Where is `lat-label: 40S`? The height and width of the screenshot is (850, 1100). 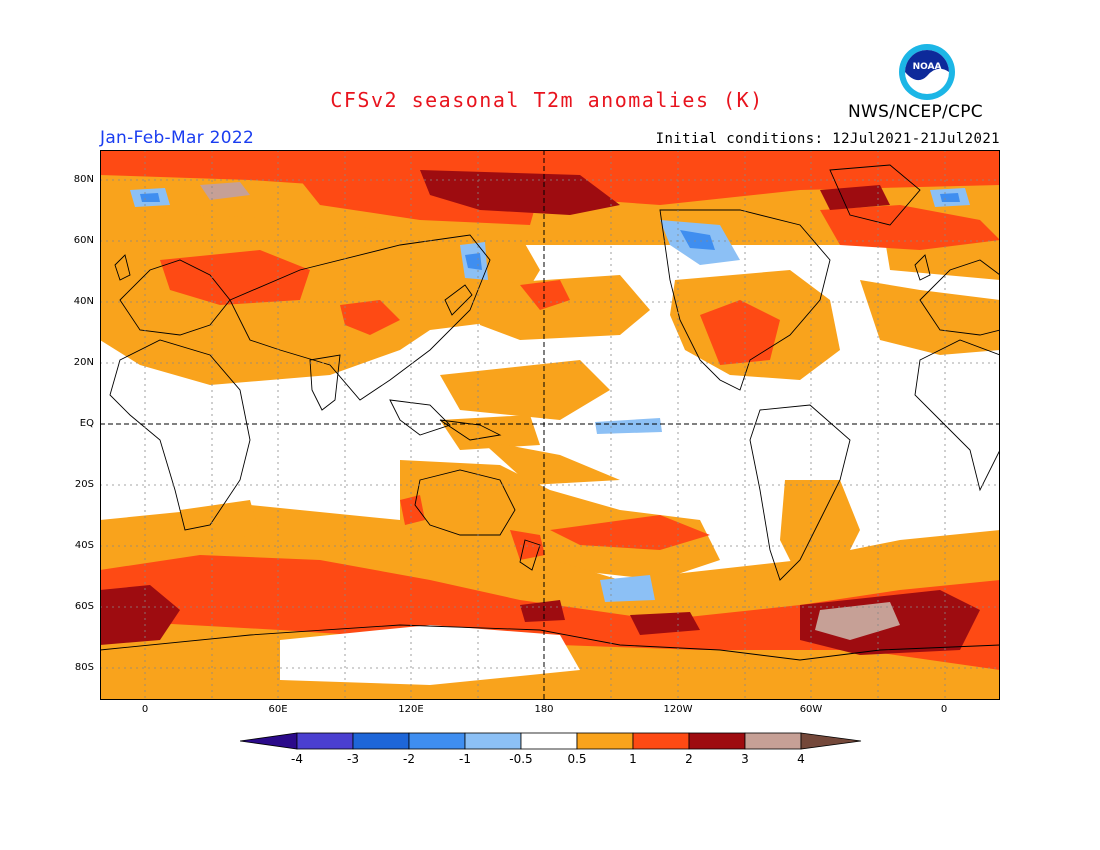 lat-label: 40S is located at coordinates (84, 545).